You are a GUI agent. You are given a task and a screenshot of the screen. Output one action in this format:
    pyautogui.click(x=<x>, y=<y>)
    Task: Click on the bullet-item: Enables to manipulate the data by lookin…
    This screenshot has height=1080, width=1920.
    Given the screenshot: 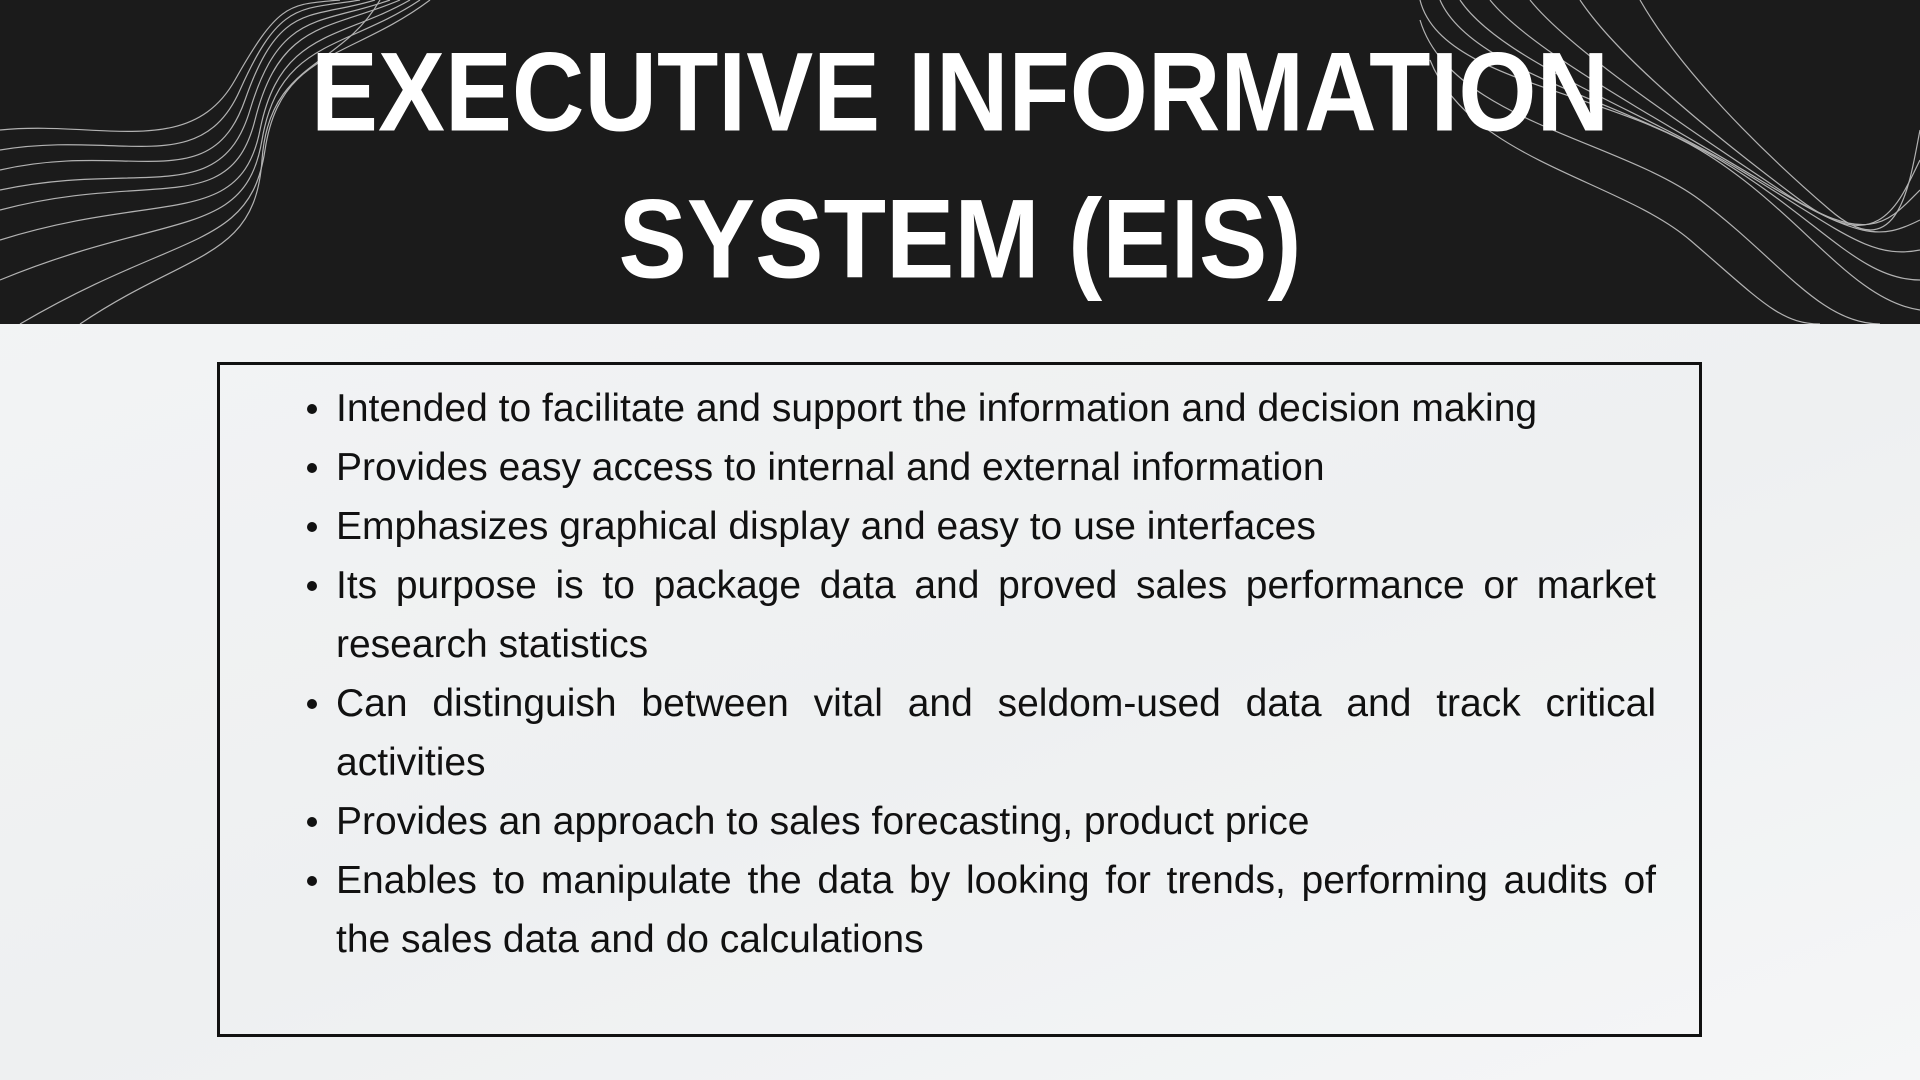 What is the action you would take?
    pyautogui.click(x=981, y=910)
    